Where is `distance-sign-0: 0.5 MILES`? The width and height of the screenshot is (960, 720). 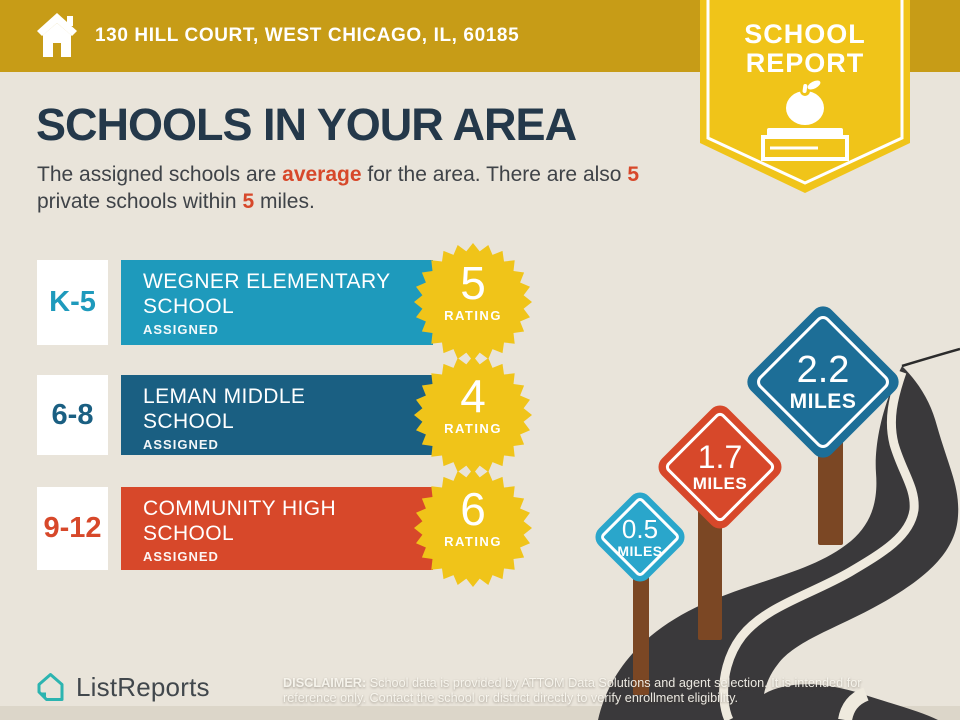 distance-sign-0: 0.5 MILES is located at coordinates (640, 537).